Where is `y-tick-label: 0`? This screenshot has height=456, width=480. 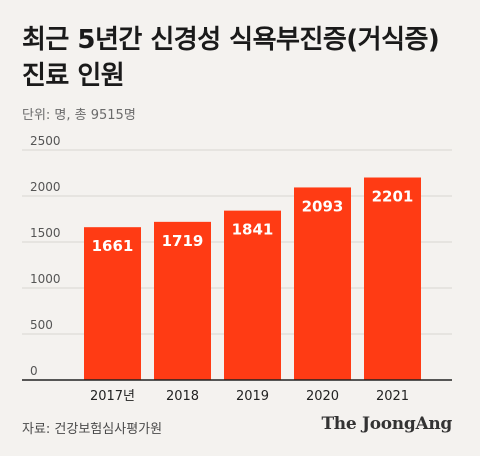 y-tick-label: 0 is located at coordinates (34, 371).